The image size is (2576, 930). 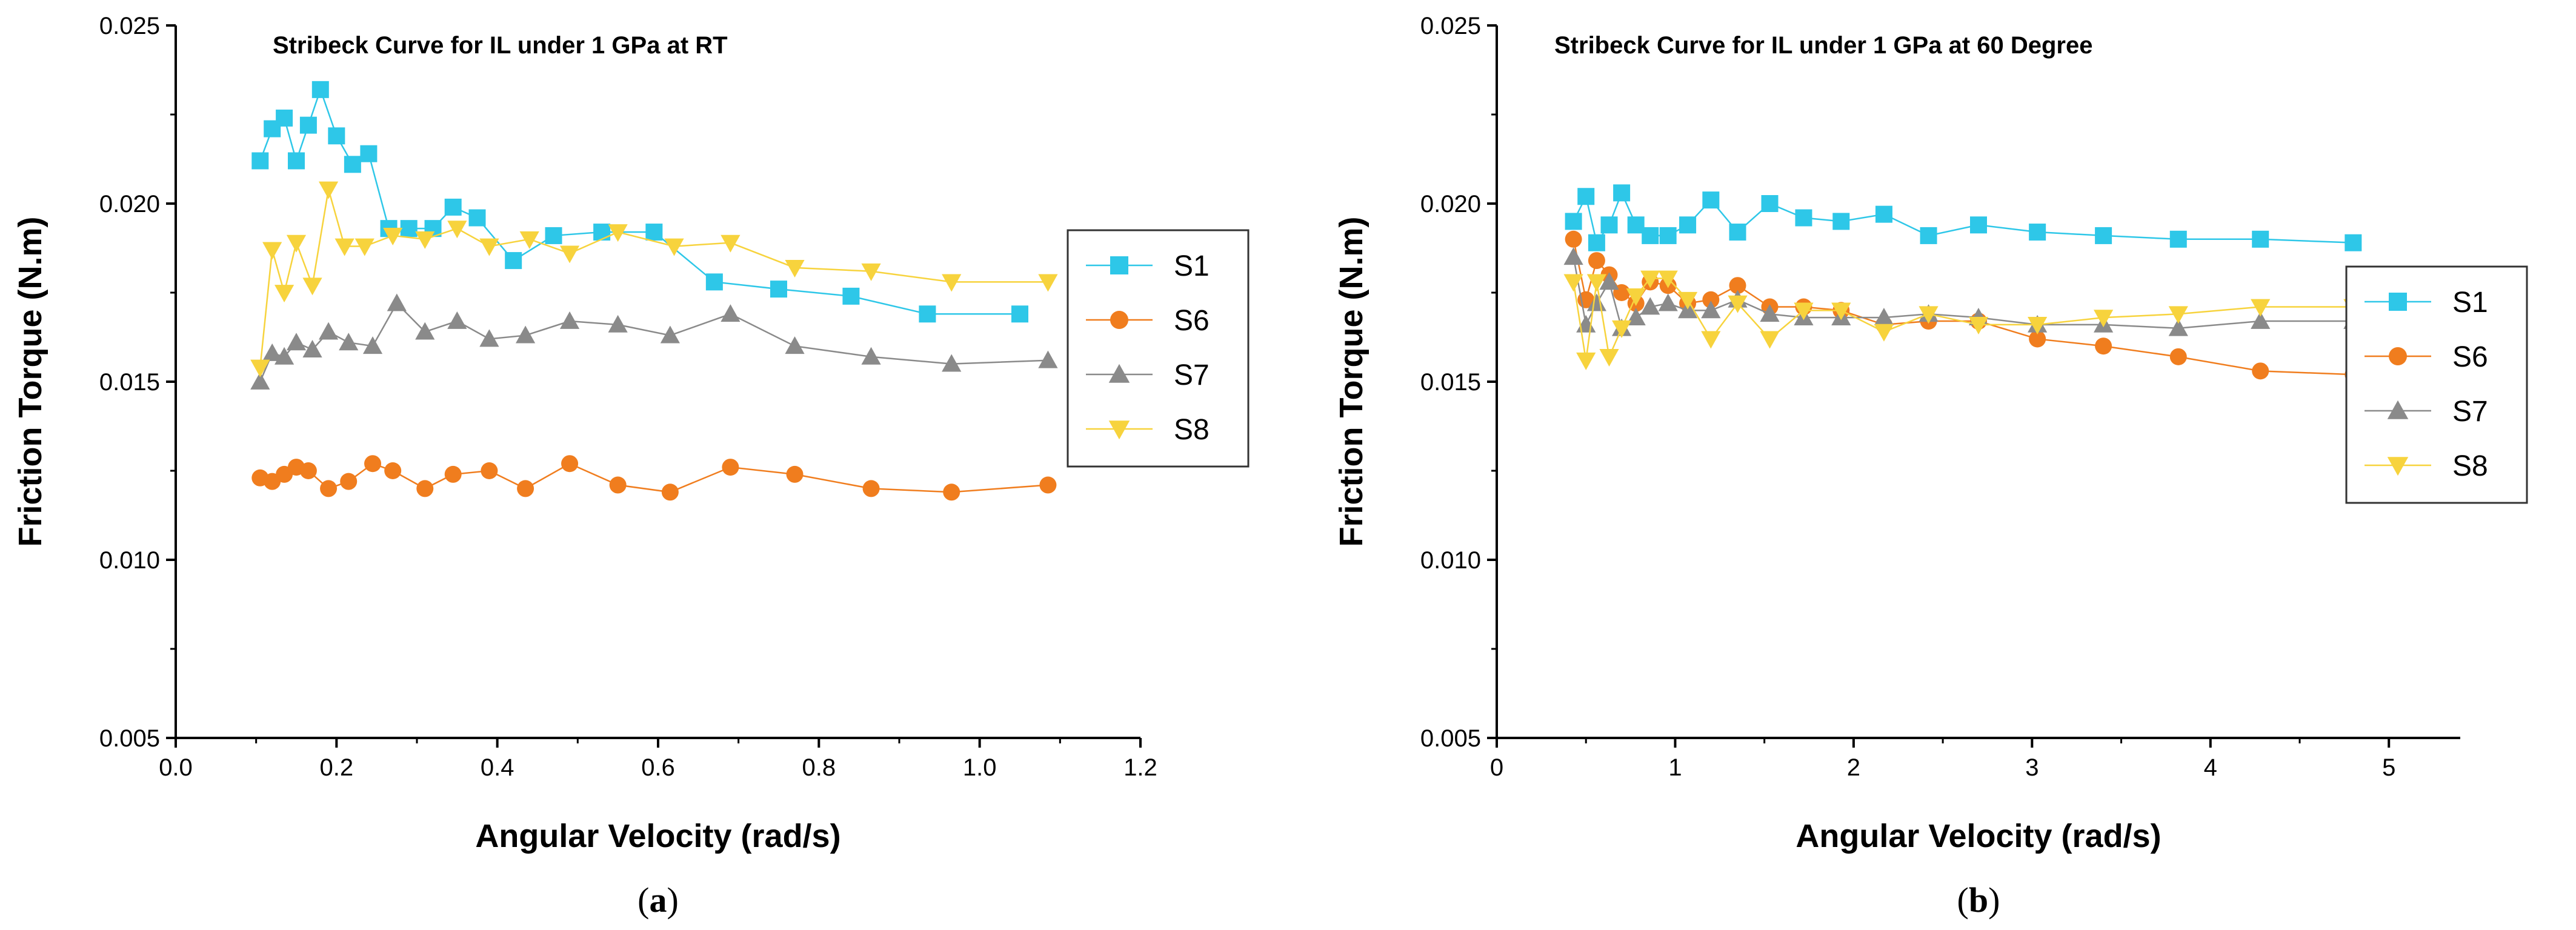 What do you see at coordinates (1119, 374) in the screenshot?
I see `legend-marker-s7` at bounding box center [1119, 374].